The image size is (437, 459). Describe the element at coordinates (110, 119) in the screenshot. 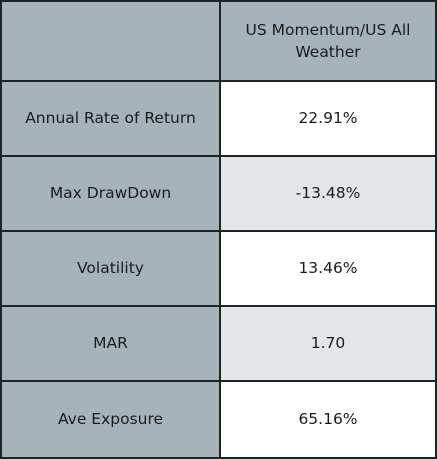

I see `row-label-annual-return: Annual Rate of Return` at that location.